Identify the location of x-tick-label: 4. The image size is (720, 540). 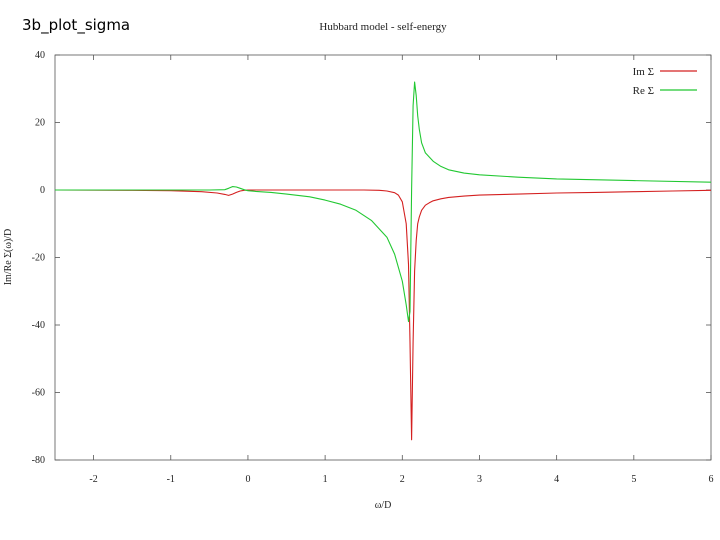
(556, 479).